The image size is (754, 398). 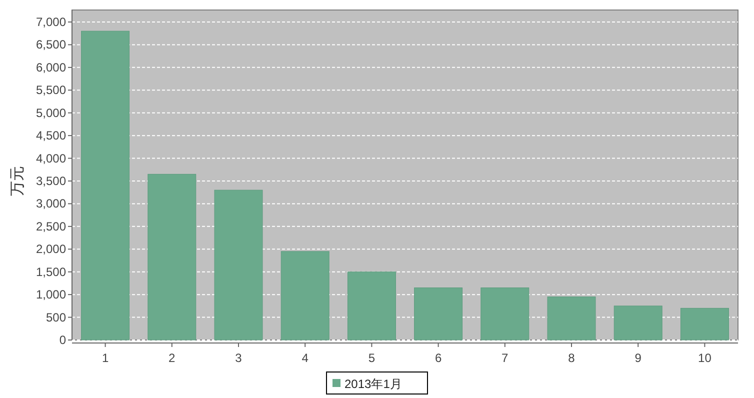 What do you see at coordinates (51, 249) in the screenshot?
I see `y-tick-label: 2,000` at bounding box center [51, 249].